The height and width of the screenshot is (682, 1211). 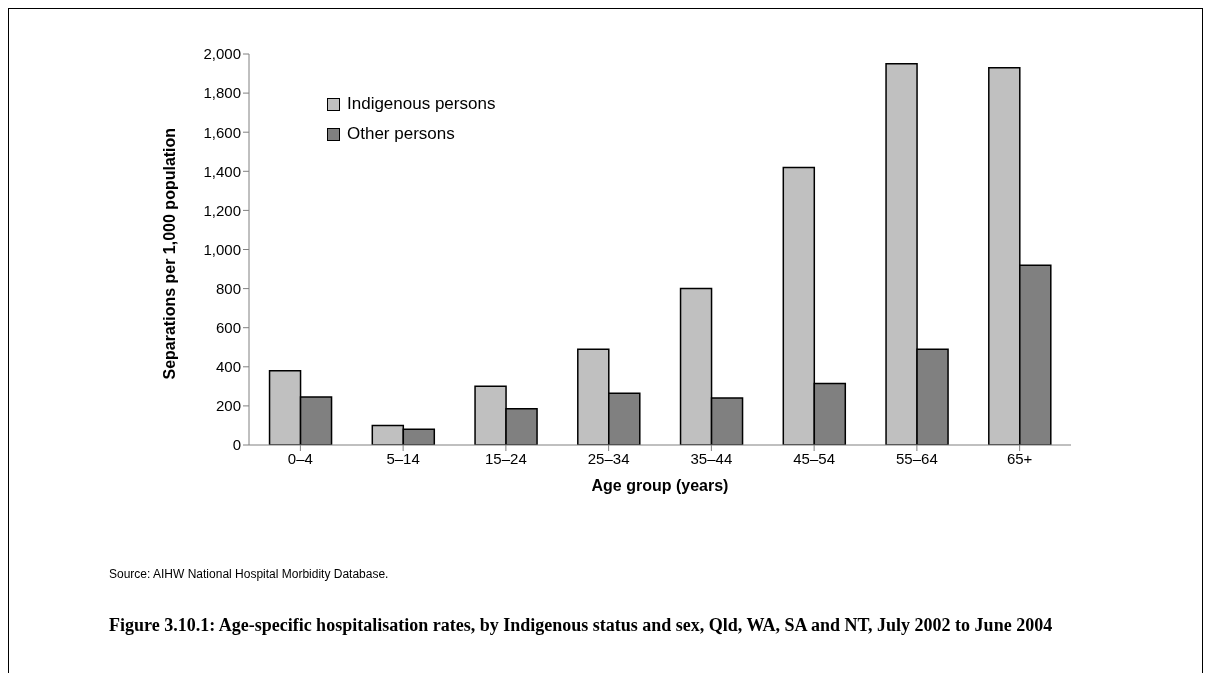 What do you see at coordinates (814, 458) in the screenshot?
I see `x-tick-label: 45–54` at bounding box center [814, 458].